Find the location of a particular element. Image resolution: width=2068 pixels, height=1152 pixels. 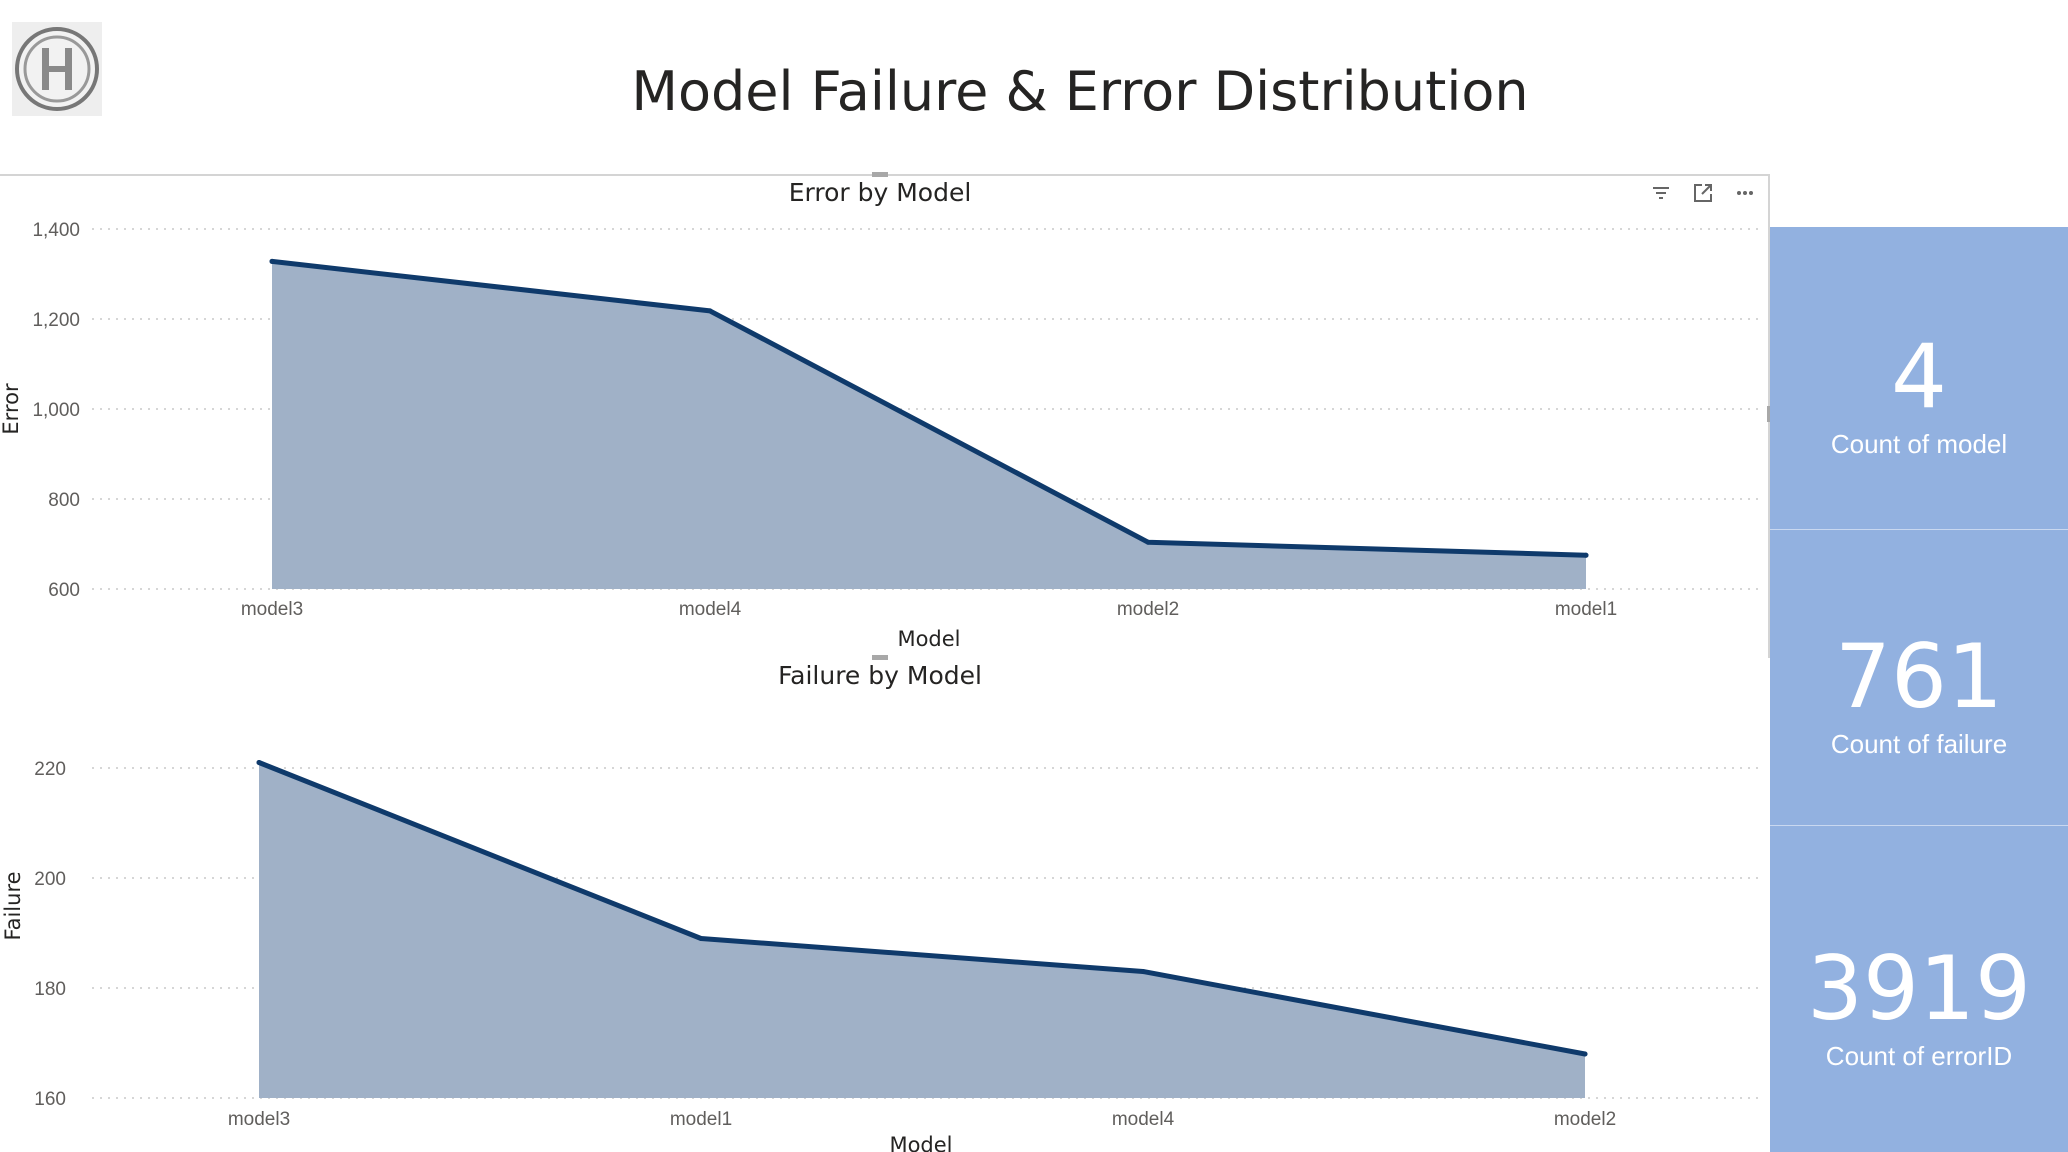

more-options-icon is located at coordinates (1745, 193).